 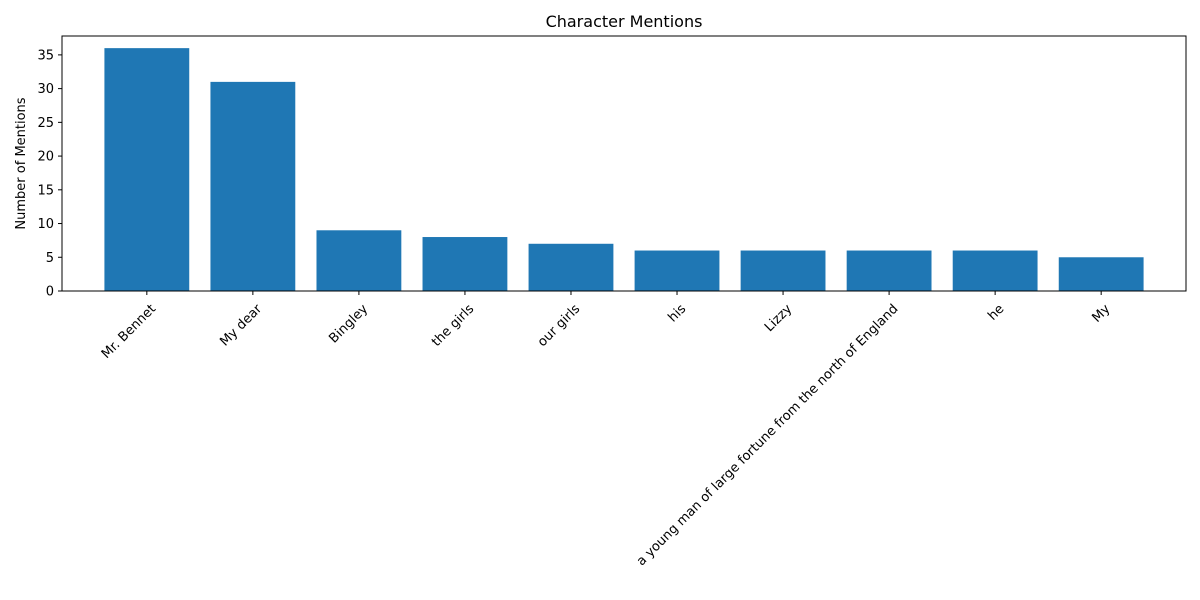 What do you see at coordinates (45, 190) in the screenshot?
I see `y-tick-label-3: 15` at bounding box center [45, 190].